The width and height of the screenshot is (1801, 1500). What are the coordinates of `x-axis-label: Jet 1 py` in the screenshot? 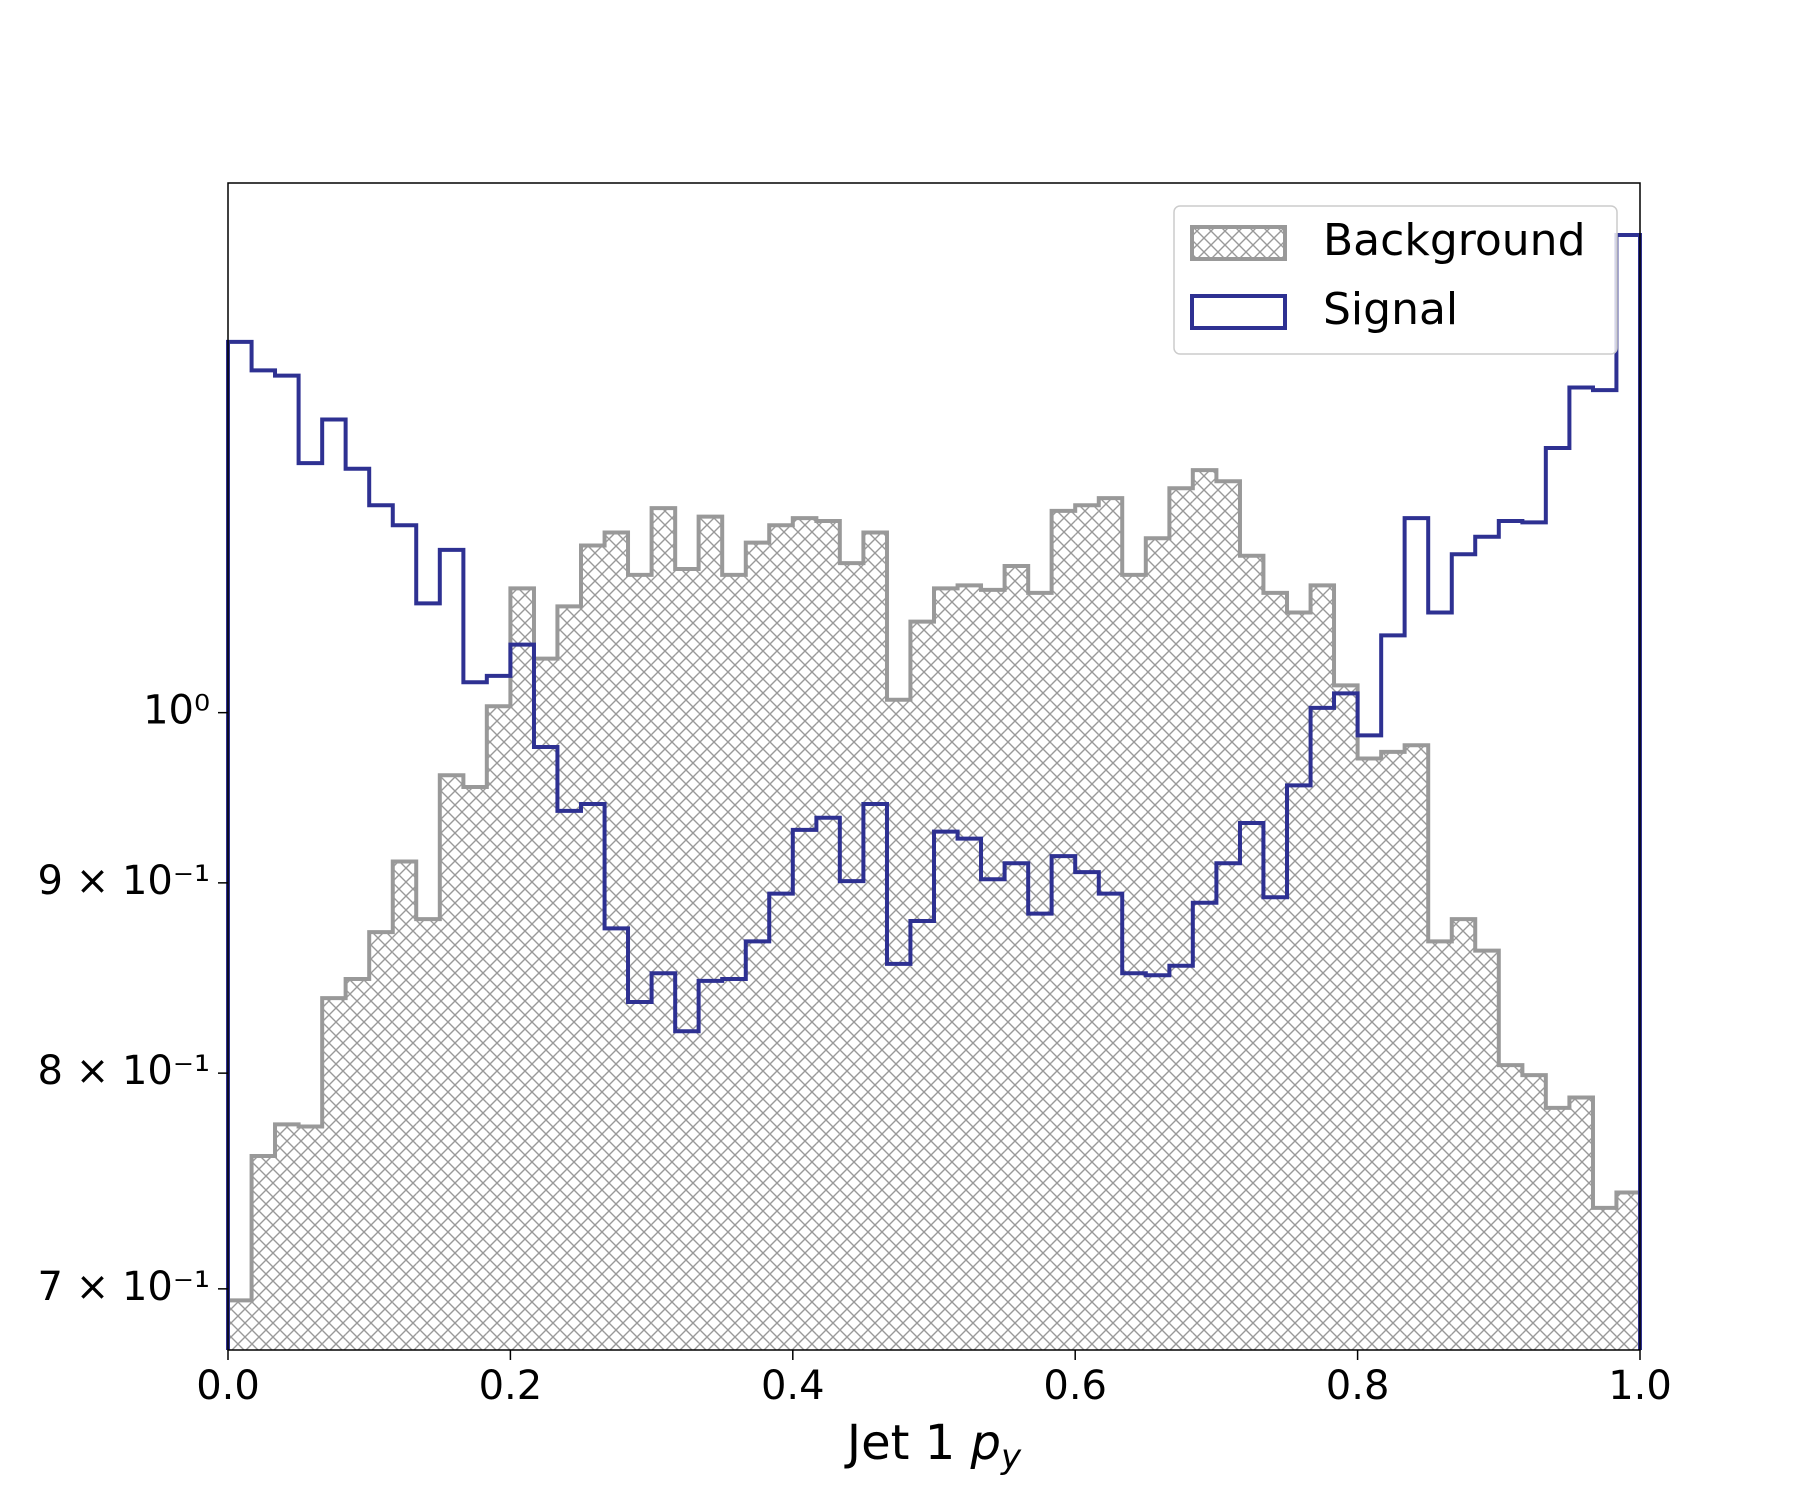 It's located at (933, 1446).